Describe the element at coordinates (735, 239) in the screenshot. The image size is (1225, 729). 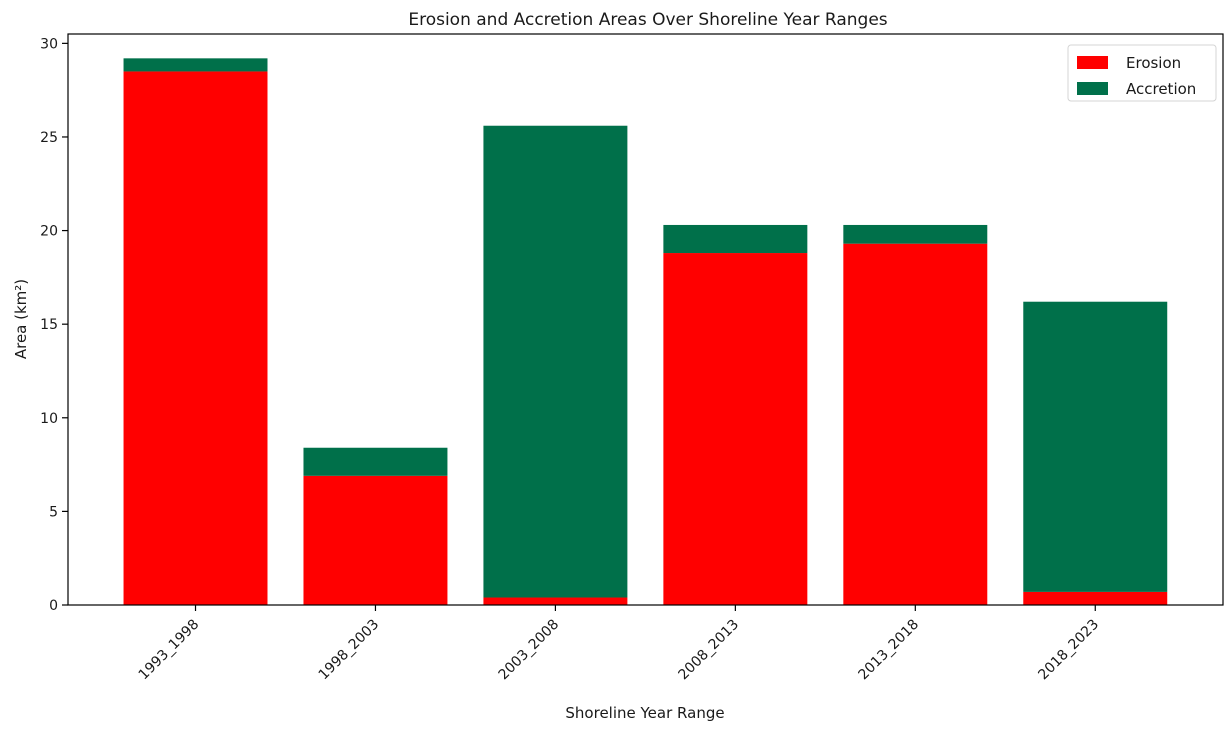
I see `bar-accretion-2008_2013` at that location.